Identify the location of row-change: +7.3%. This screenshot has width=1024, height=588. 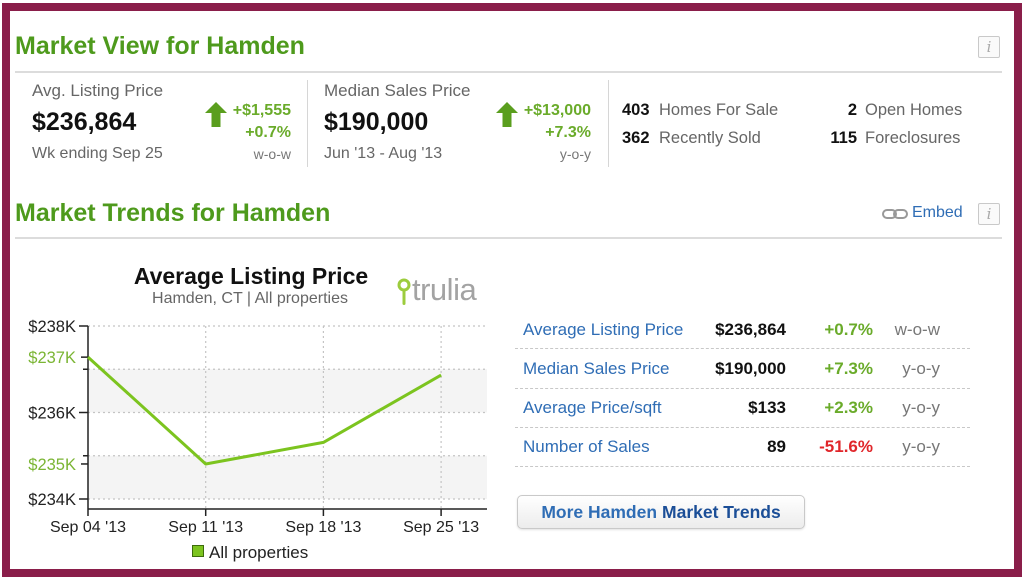
(848, 368).